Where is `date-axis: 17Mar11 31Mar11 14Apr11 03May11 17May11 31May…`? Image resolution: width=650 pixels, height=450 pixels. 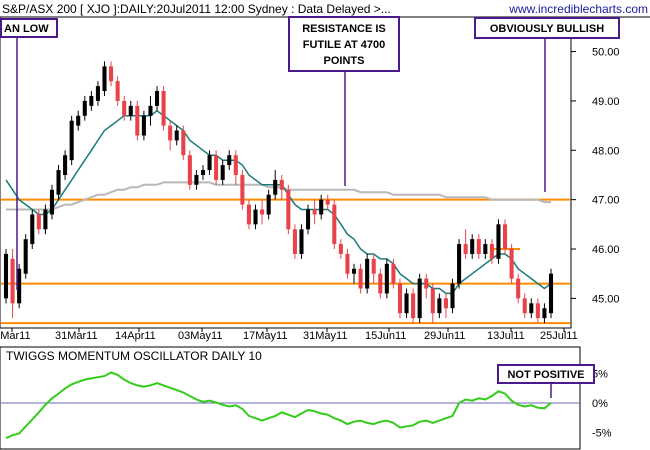 date-axis: 17Mar11 31Mar11 14Apr11 03May11 17May11 31May… is located at coordinates (289, 335).